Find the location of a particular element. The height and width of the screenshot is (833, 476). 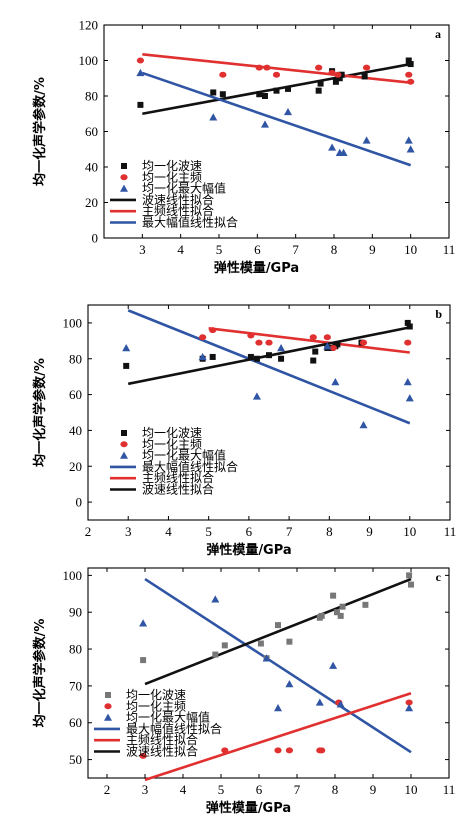

x-tick-label: 3 is located at coordinates (142, 249).